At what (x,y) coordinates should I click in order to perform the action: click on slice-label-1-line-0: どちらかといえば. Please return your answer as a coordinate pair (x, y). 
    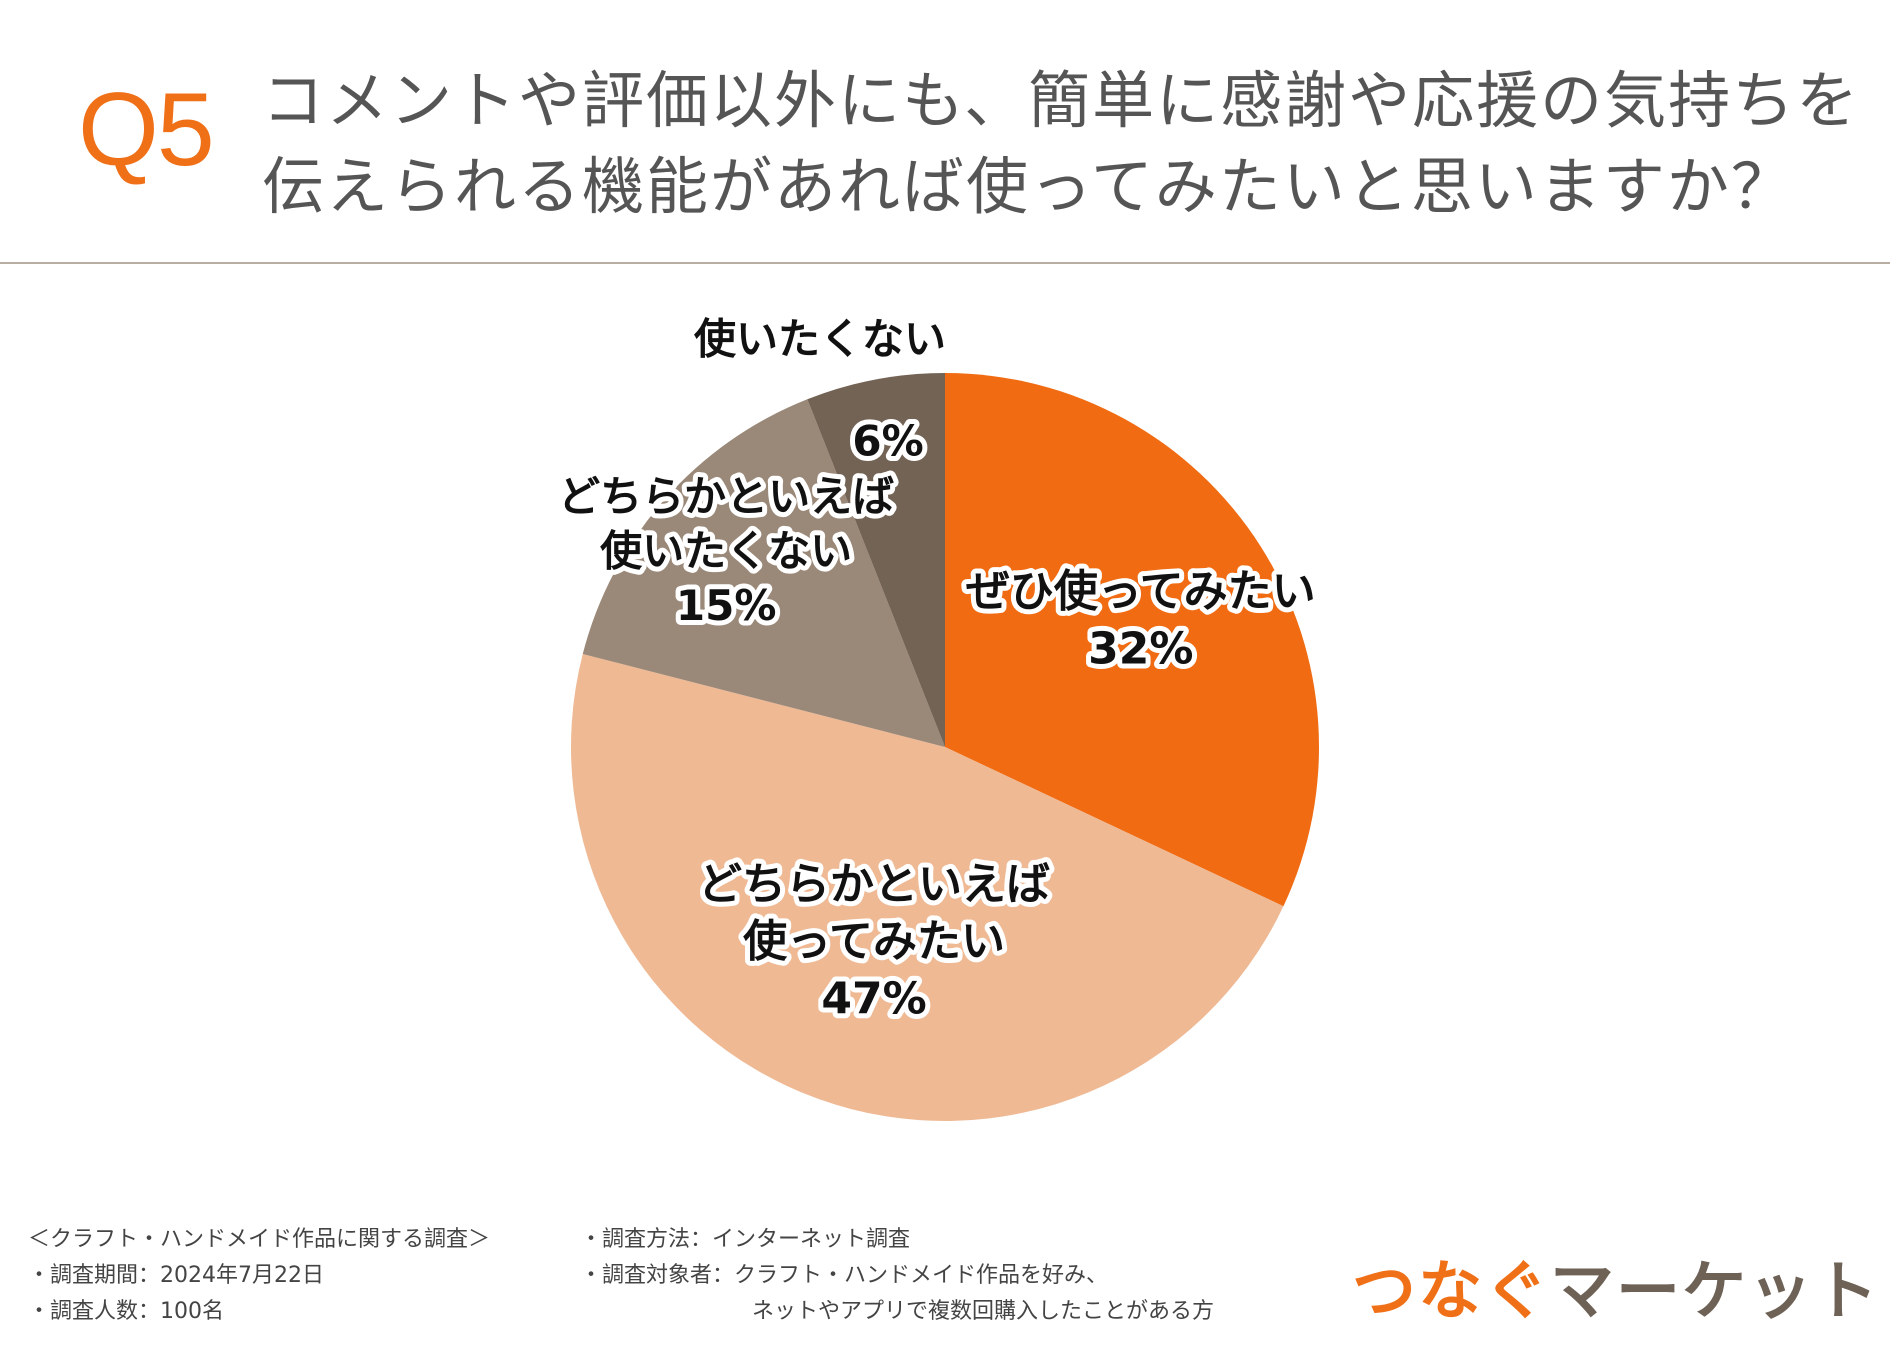
    Looking at the image, I should click on (874, 884).